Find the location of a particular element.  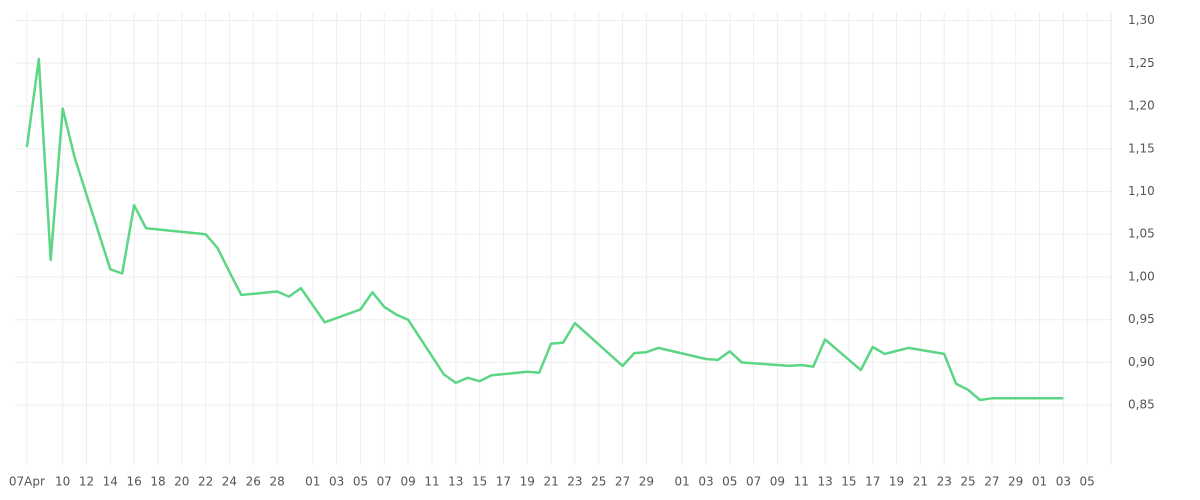

x-tick-label: 18 is located at coordinates (157, 482).